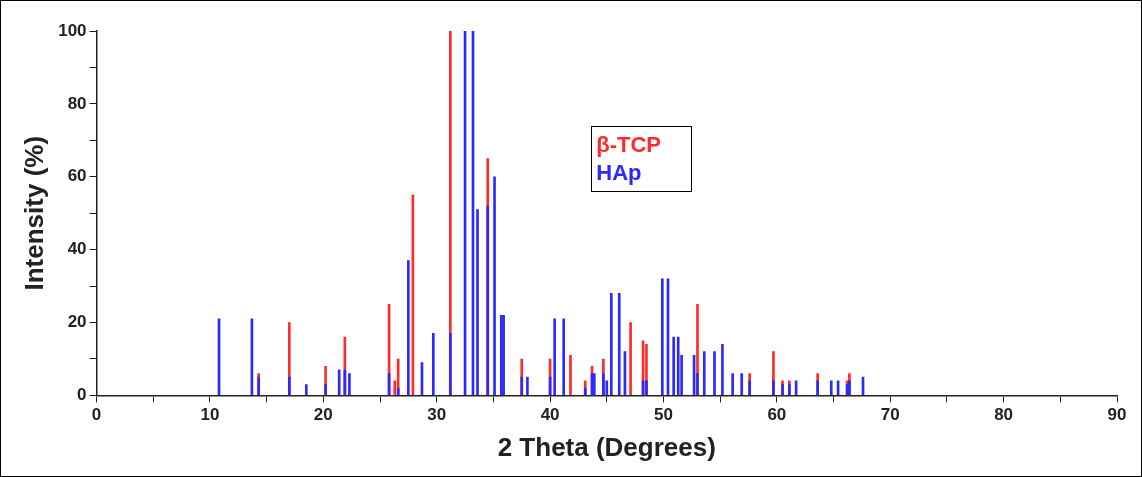 This screenshot has height=477, width=1142. I want to click on y-tick-label: 0, so click(82, 395).